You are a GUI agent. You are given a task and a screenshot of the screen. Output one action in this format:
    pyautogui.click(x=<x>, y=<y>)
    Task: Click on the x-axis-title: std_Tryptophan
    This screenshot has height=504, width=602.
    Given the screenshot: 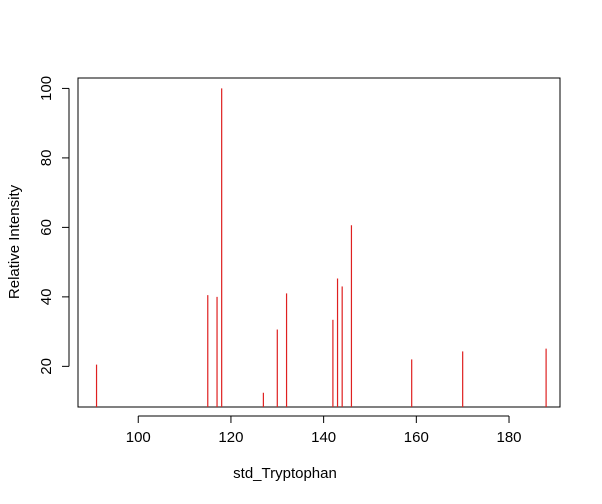 What is the action you would take?
    pyautogui.click(x=285, y=473)
    